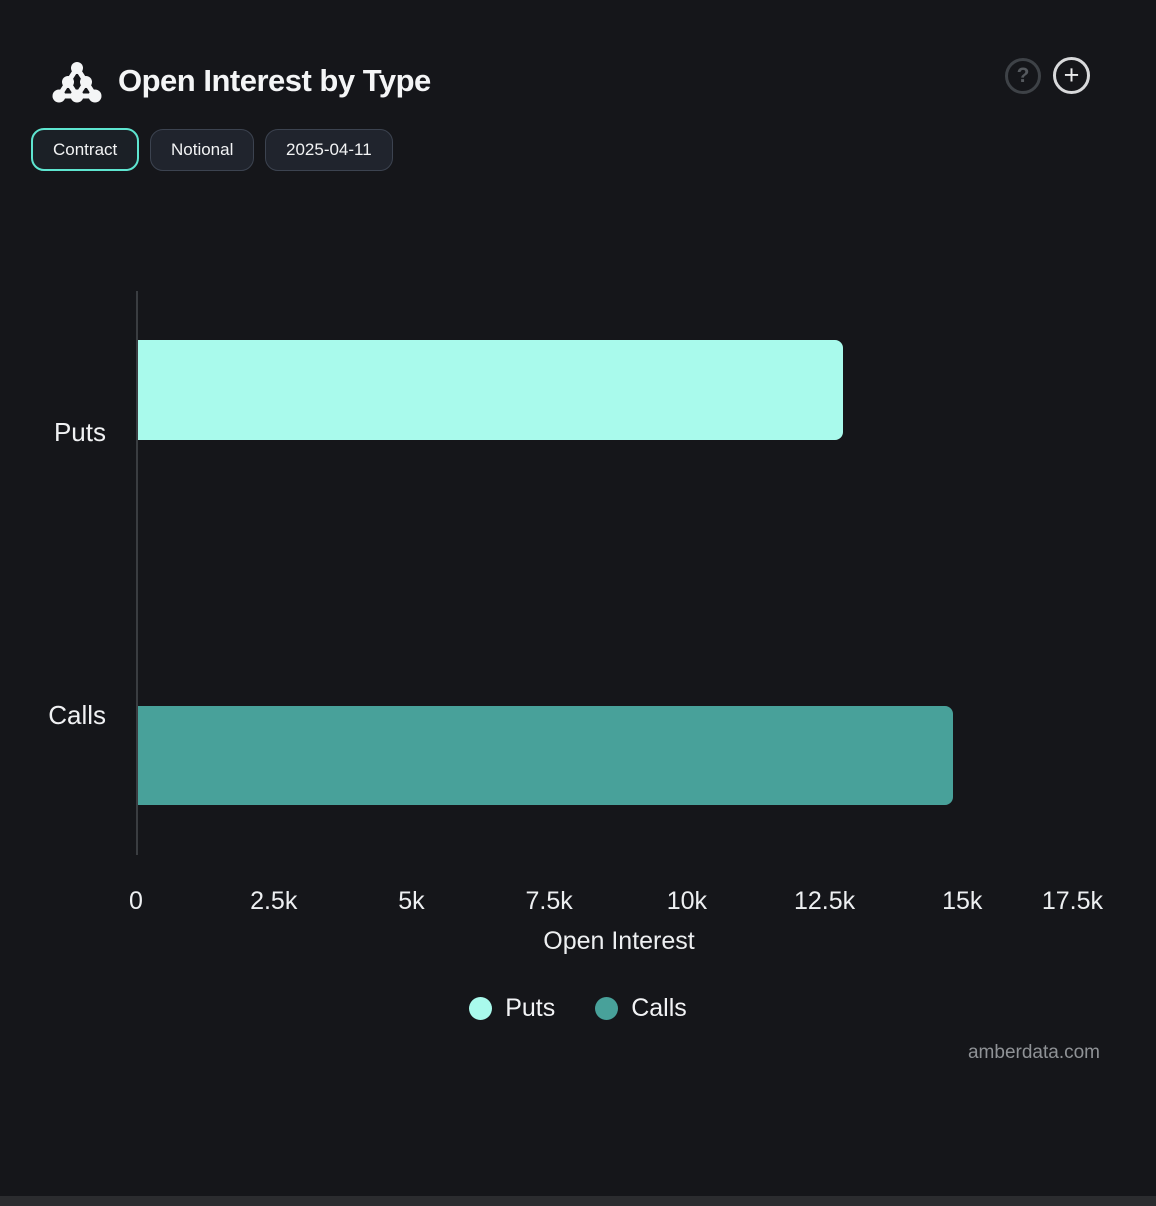 The height and width of the screenshot is (1206, 1156). What do you see at coordinates (578, 1201) in the screenshot?
I see `bottom-edge-strip` at bounding box center [578, 1201].